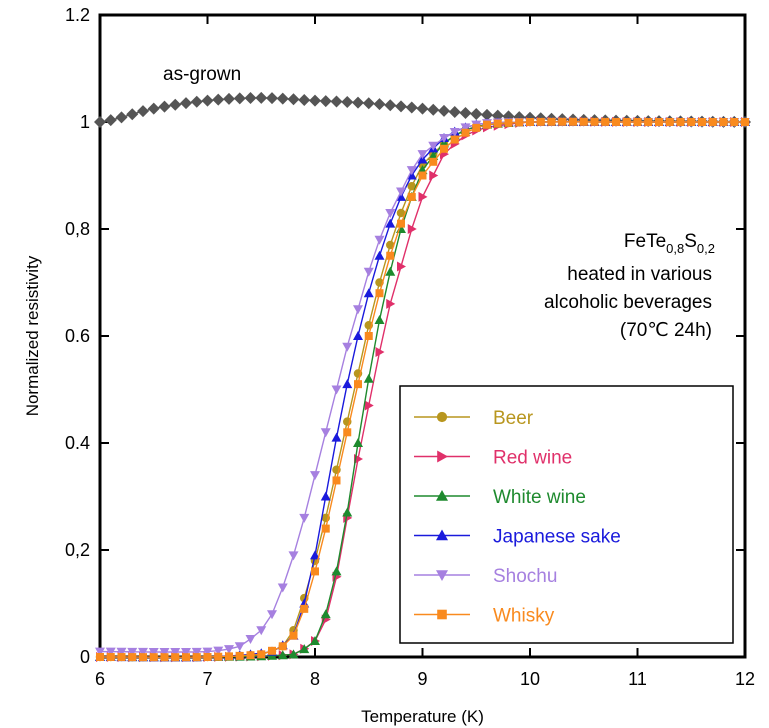  I want to click on x-tick-label: 9, so click(422, 679).